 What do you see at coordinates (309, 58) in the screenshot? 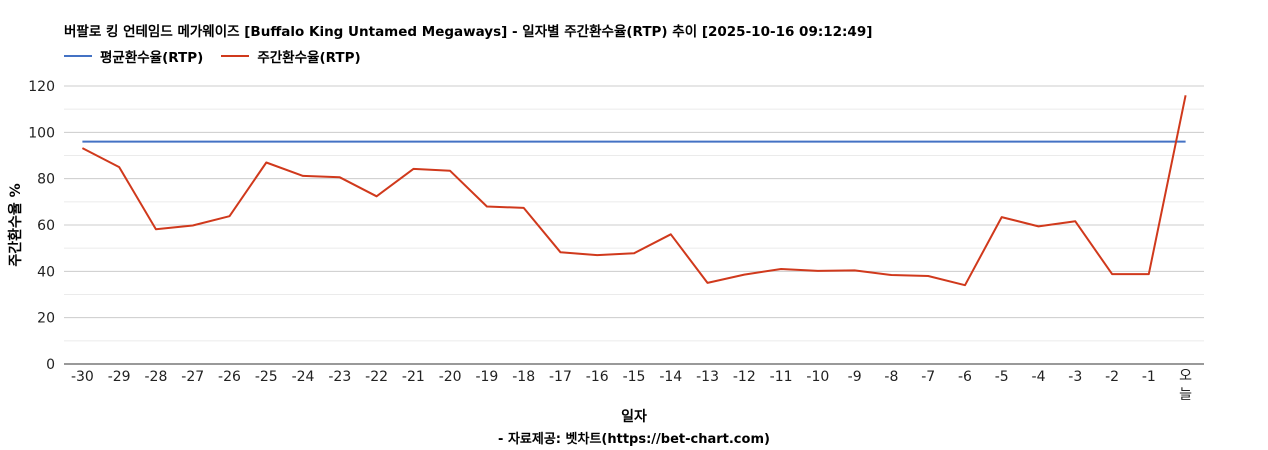
I see `legend-label-weekly: 주간환수율(RTP)` at bounding box center [309, 58].